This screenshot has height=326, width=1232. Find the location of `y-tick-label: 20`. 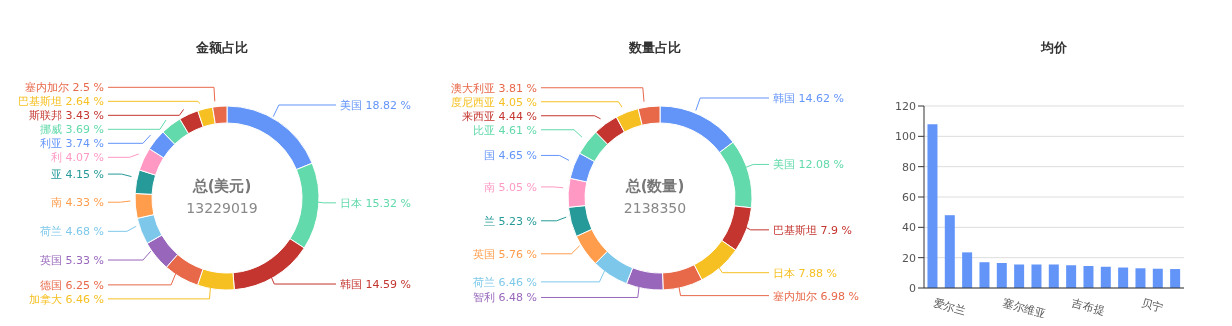

y-tick-label: 20 is located at coordinates (909, 258).